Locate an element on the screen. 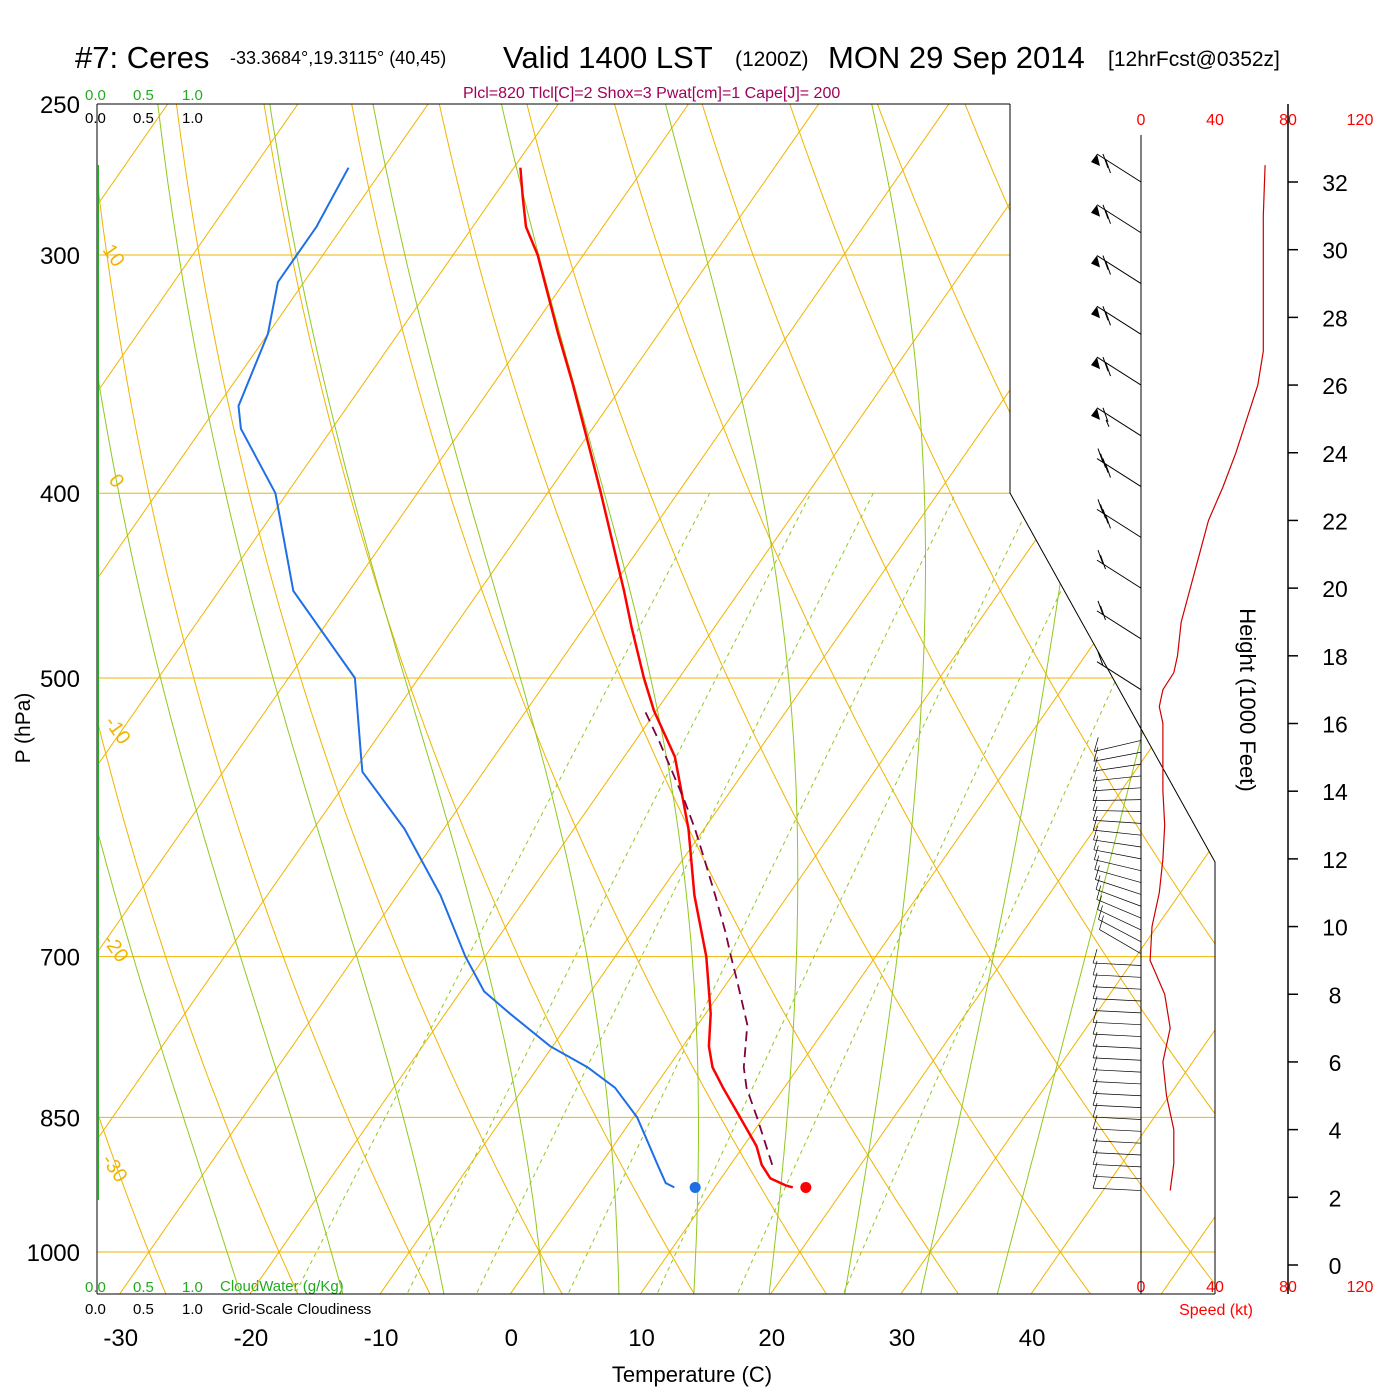 The image size is (1400, 1400). cloudiness-top-tick: 1.0 is located at coordinates (192, 118).